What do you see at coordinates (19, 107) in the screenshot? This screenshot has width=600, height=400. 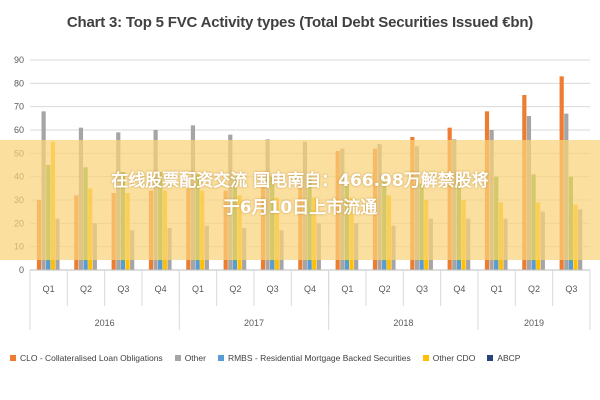 I see `y-tick-label: 70` at bounding box center [19, 107].